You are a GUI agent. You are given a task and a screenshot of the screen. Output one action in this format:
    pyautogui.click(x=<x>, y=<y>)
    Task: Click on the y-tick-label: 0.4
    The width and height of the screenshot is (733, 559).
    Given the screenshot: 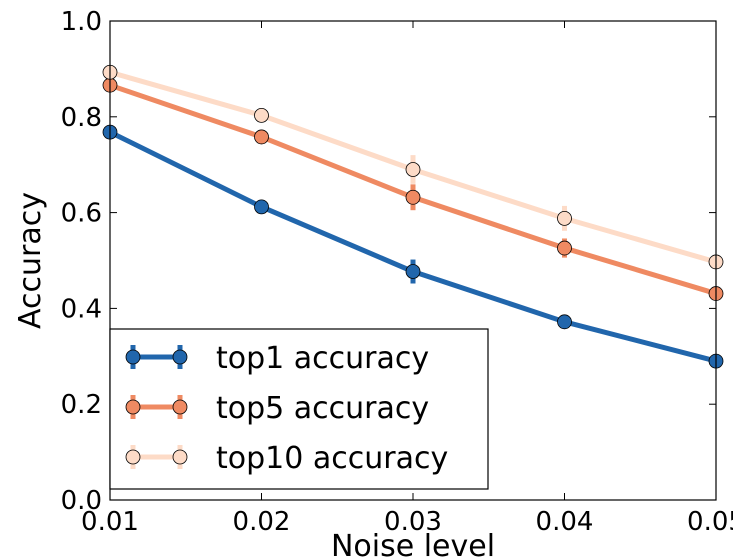 What is the action you would take?
    pyautogui.click(x=81, y=309)
    